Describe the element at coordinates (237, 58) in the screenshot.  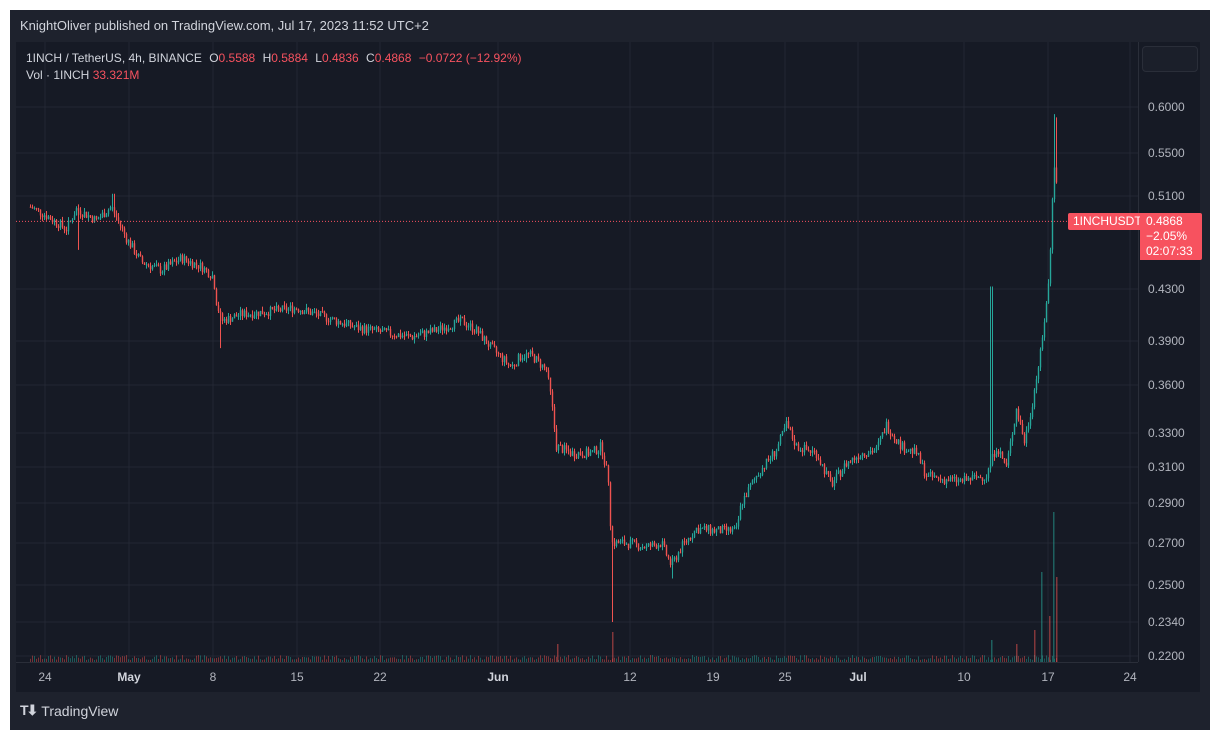
I see `open-value: 0.5588` at that location.